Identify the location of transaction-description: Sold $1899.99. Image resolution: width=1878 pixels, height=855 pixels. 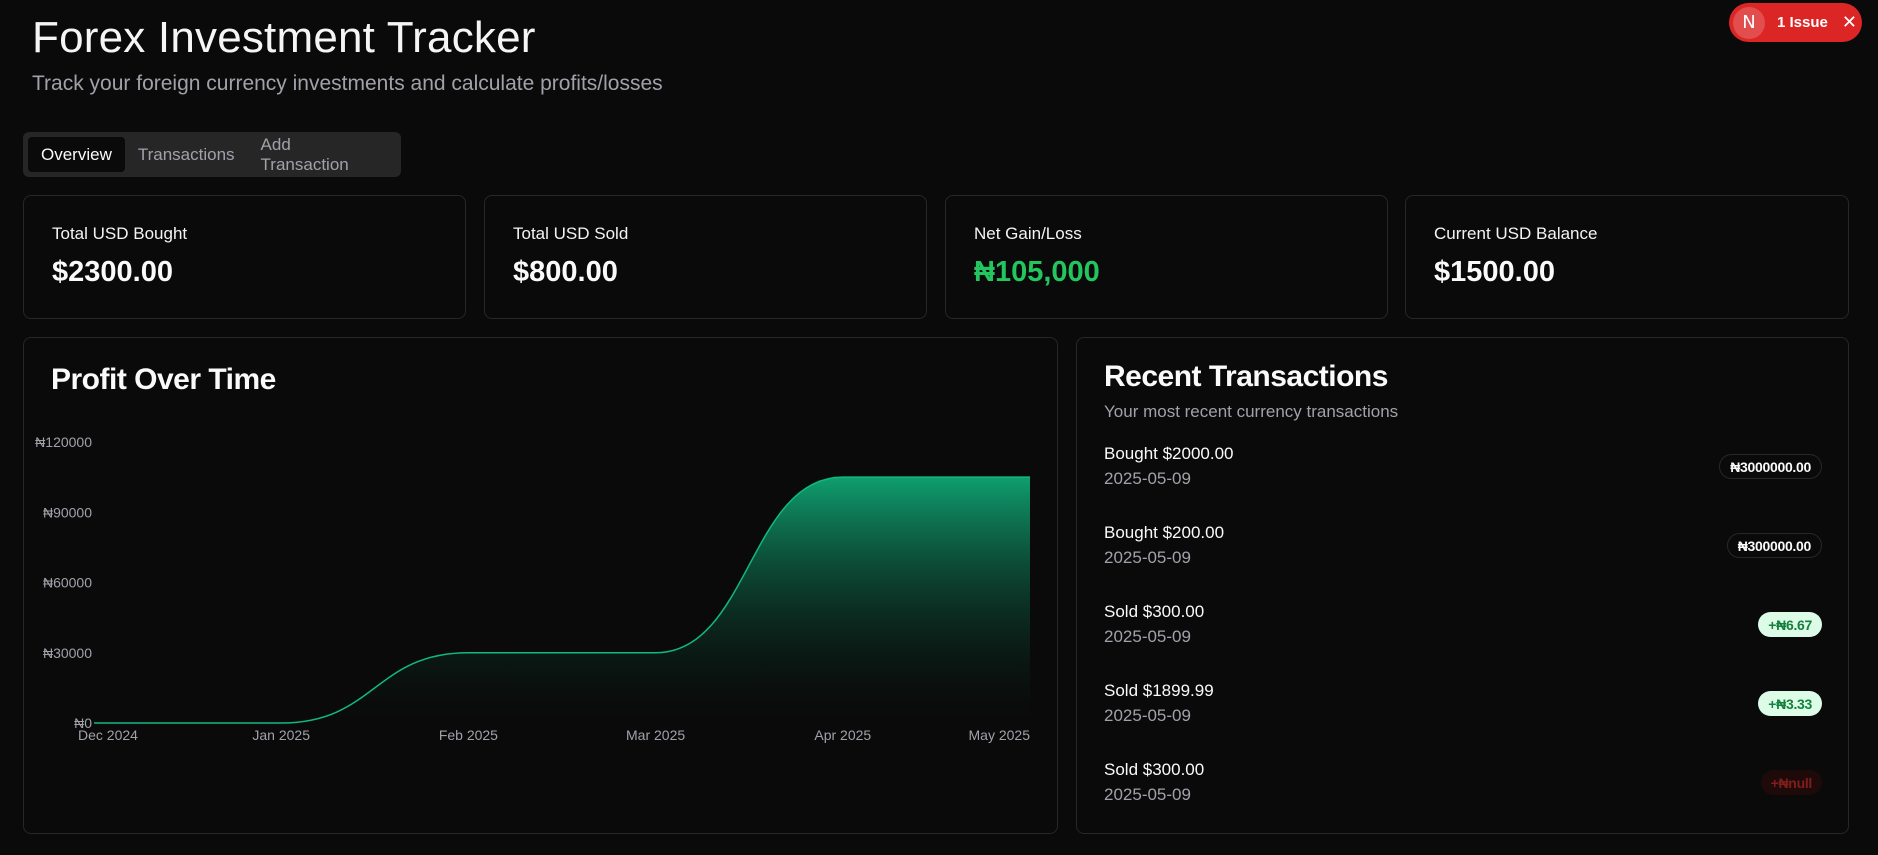
(1159, 690).